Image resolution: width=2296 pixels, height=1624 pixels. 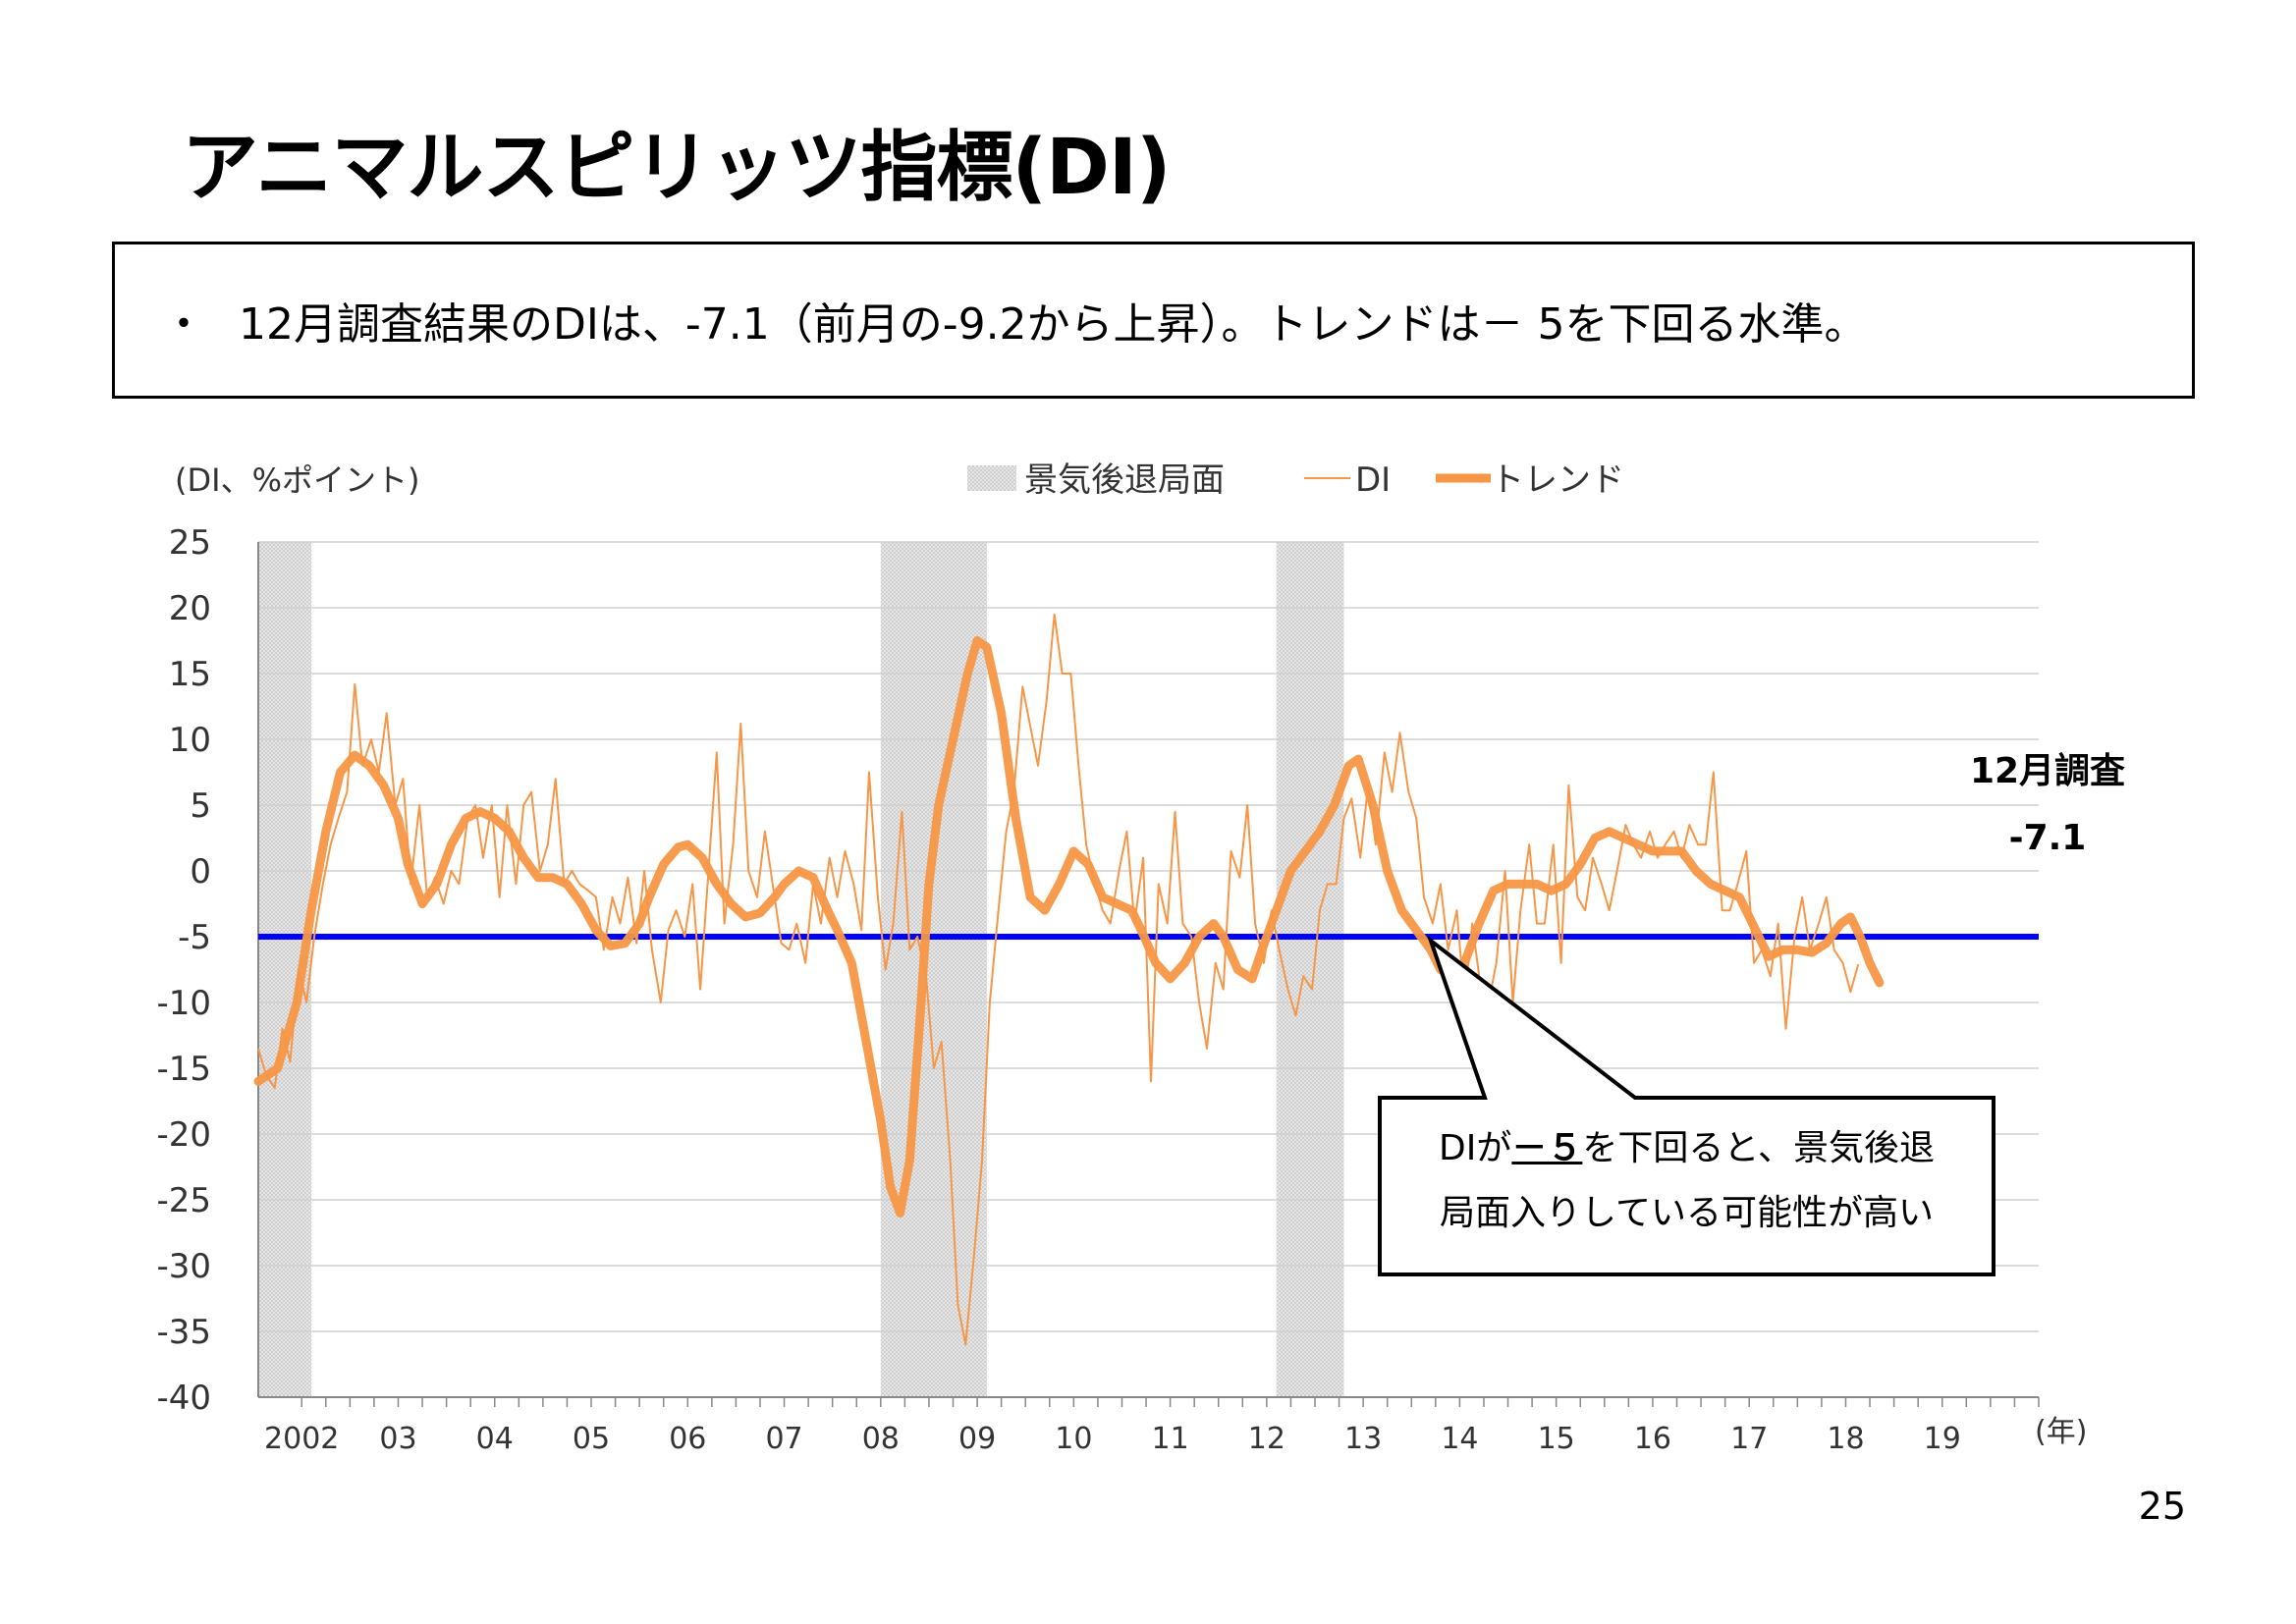 I want to click on x-tick-label-13: 13, so click(x=1363, y=1439).